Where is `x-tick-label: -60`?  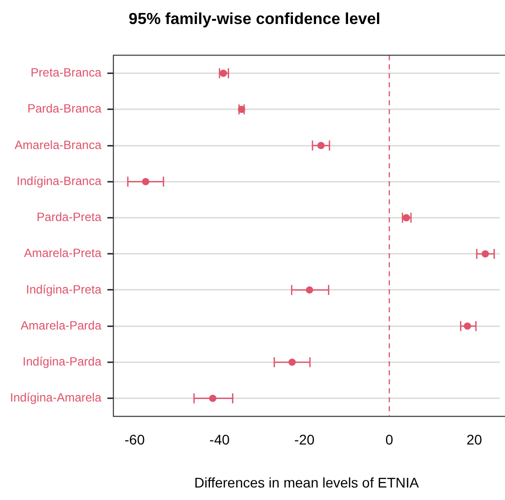 x-tick-label: -60 is located at coordinates (134, 440).